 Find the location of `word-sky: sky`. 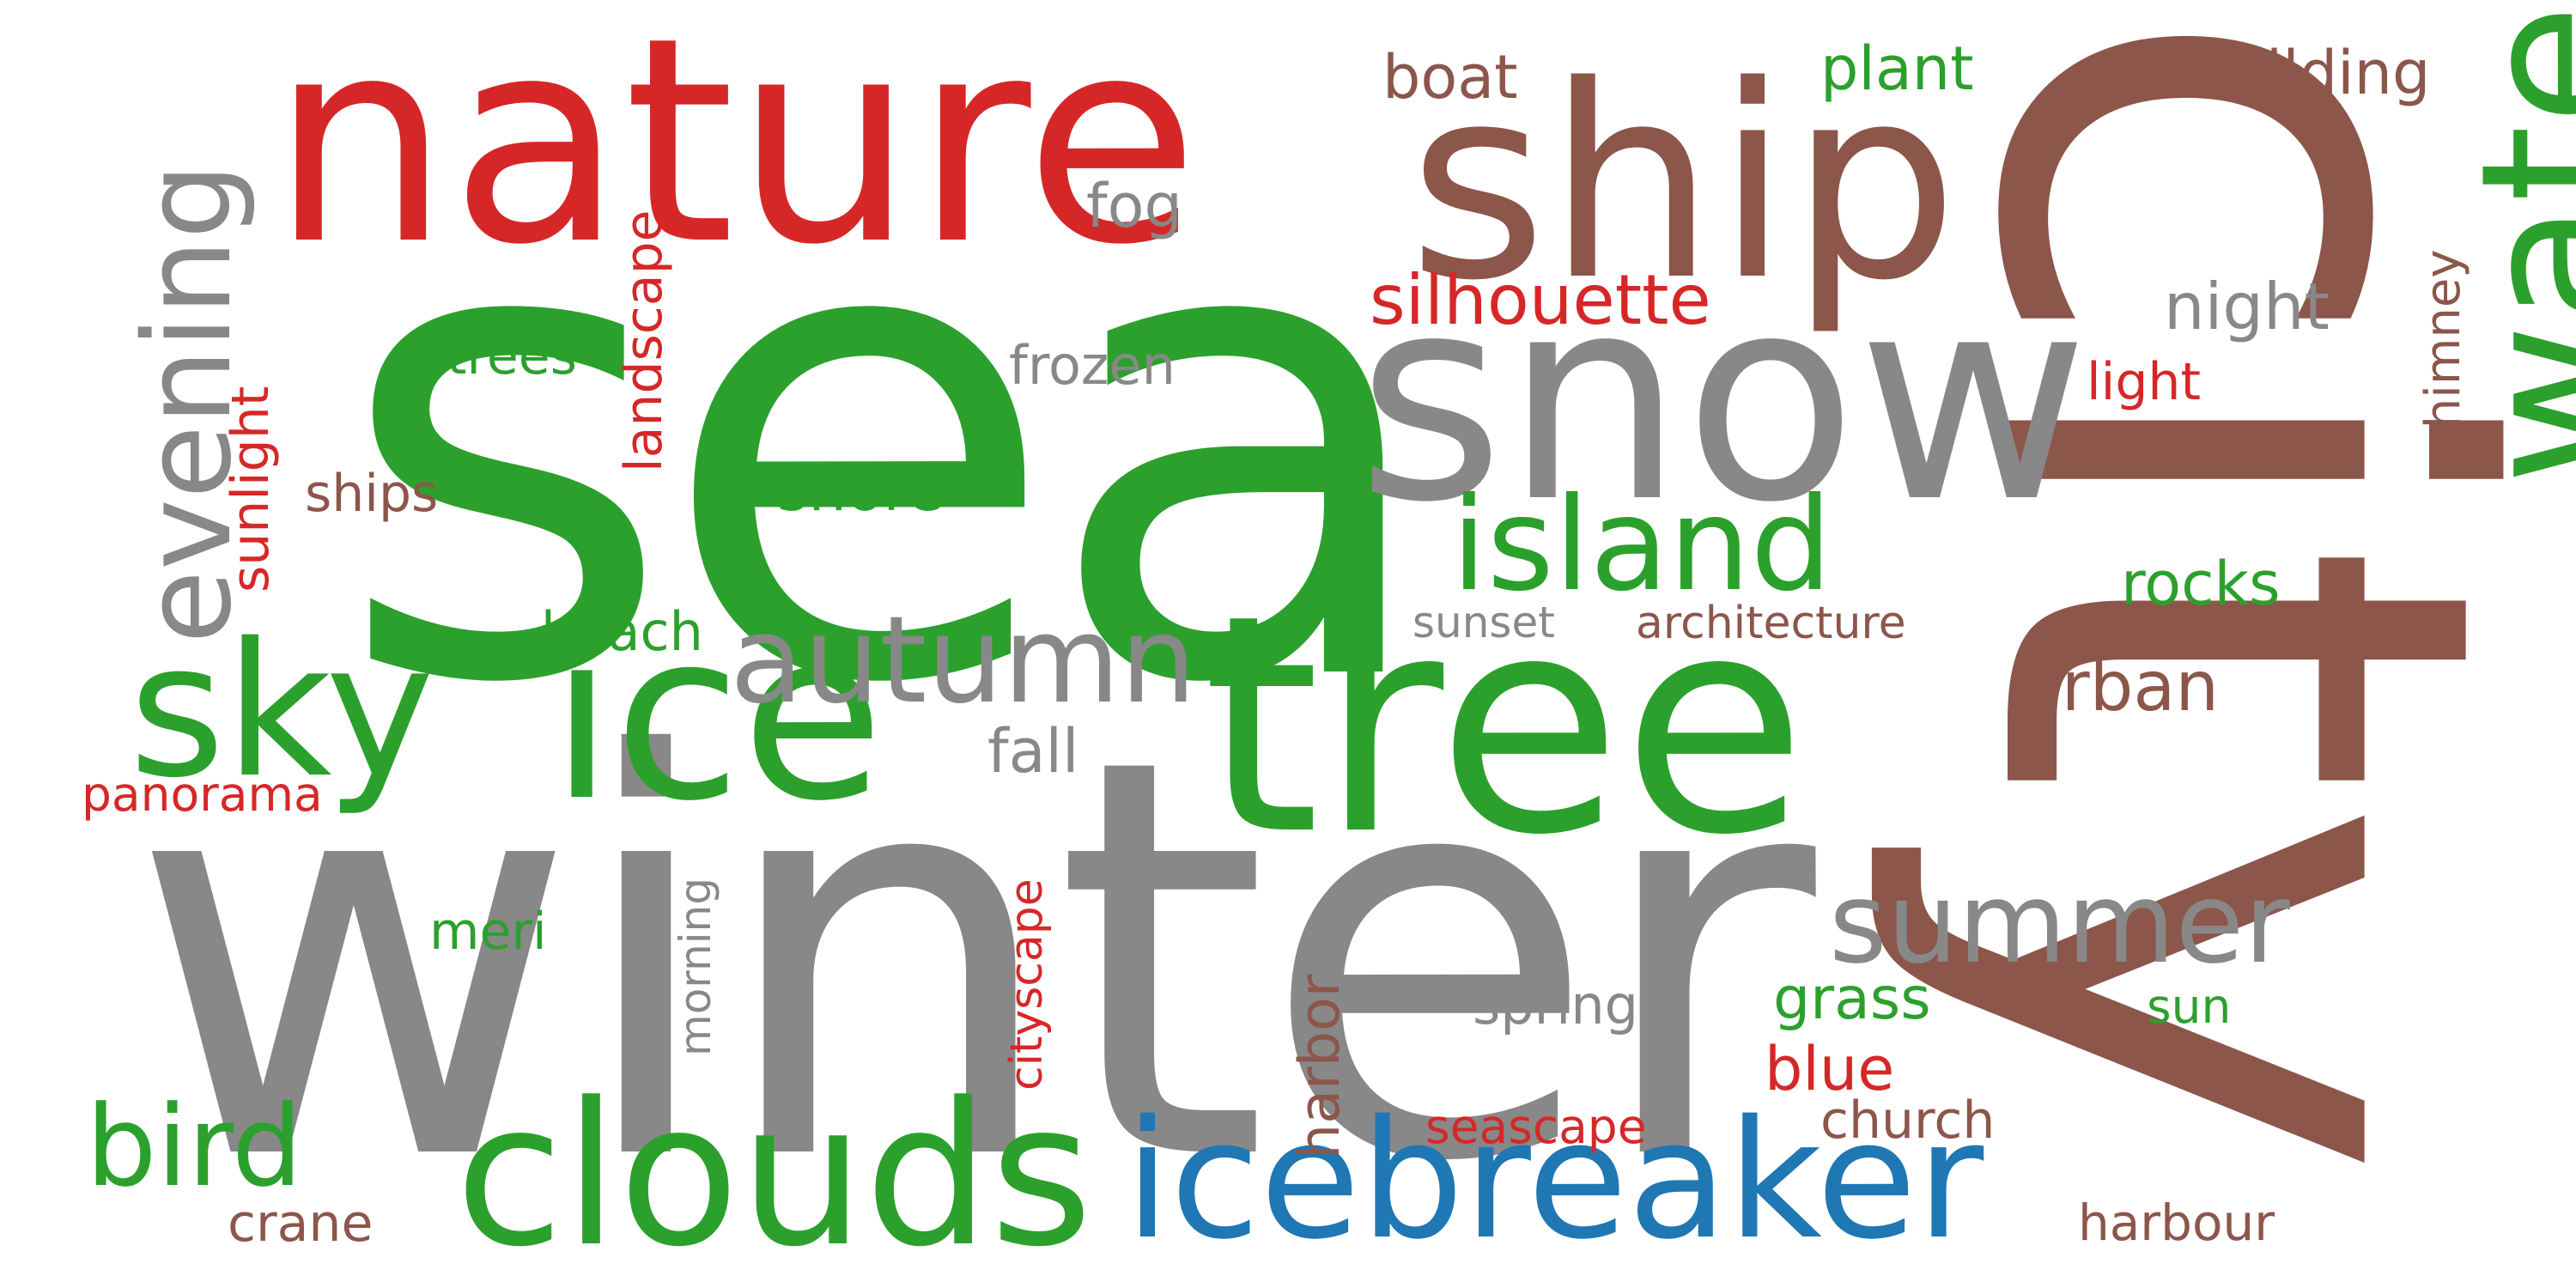

word-sky: sky is located at coordinates (282, 711).